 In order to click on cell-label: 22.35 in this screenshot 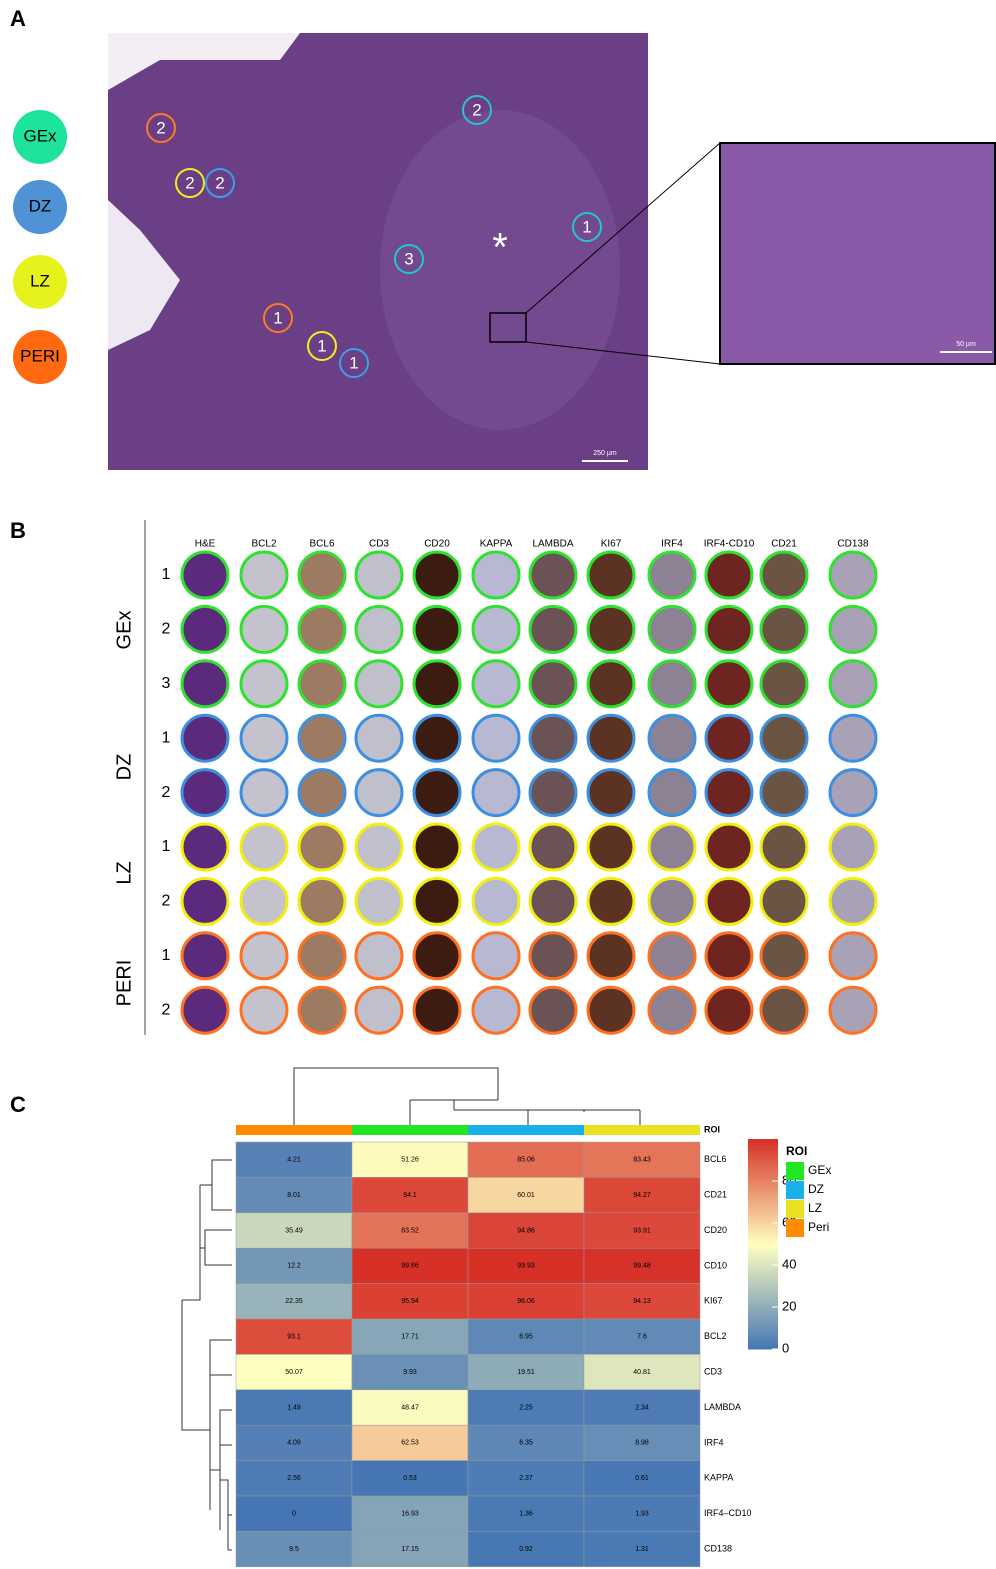, I will do `click(294, 1301)`.